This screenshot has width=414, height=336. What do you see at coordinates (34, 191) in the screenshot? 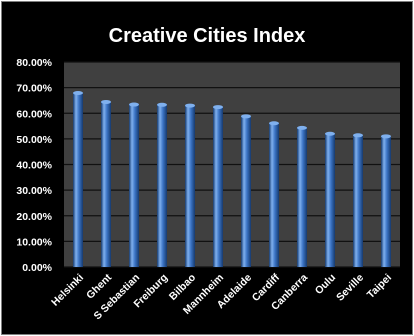
I see `y-tick-label: 30.00%` at bounding box center [34, 191].